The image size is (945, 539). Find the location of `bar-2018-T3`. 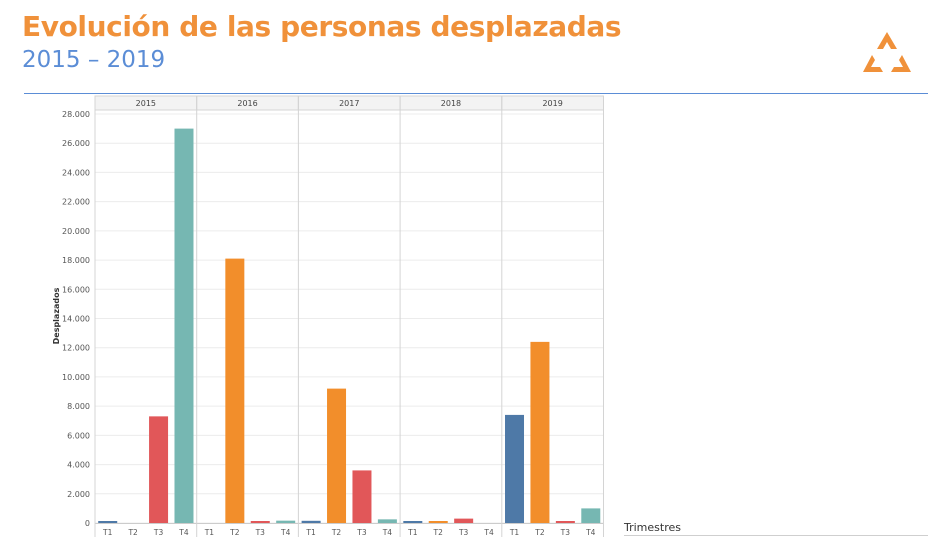

bar-2018-T3 is located at coordinates (464, 520).